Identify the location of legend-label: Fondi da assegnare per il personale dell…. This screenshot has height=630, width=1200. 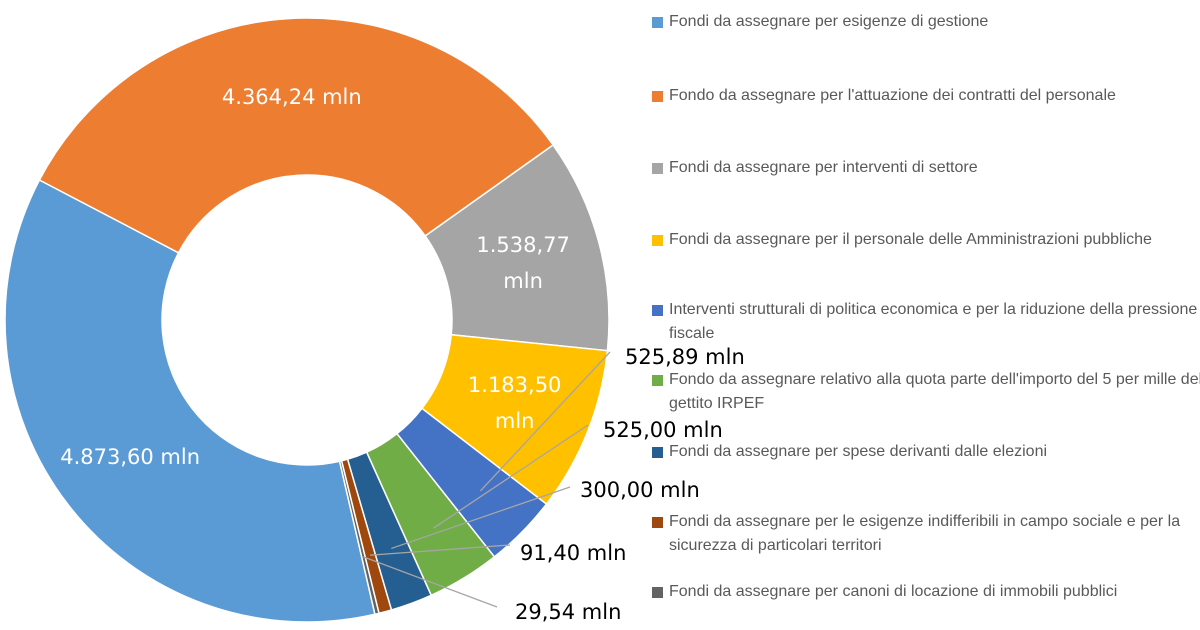
(910, 239).